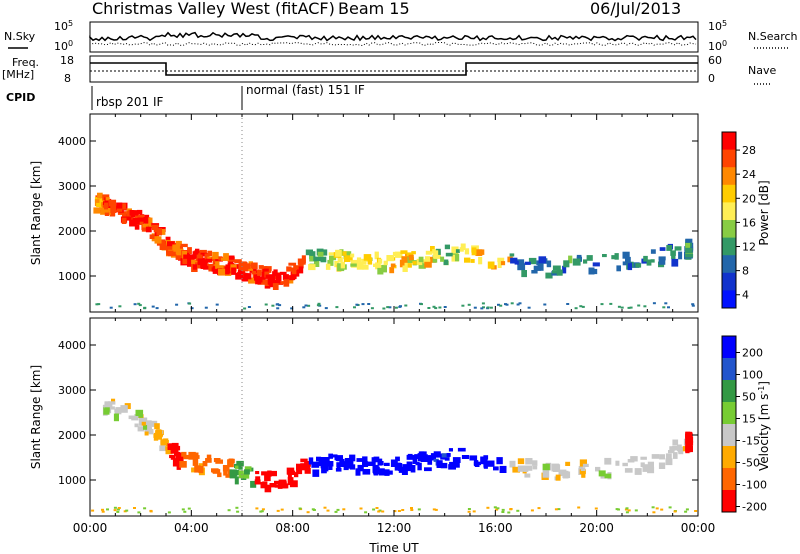 This screenshot has width=800, height=554. Describe the element at coordinates (711, 78) in the screenshot. I see `nave-tick-bottom: 0` at that location.